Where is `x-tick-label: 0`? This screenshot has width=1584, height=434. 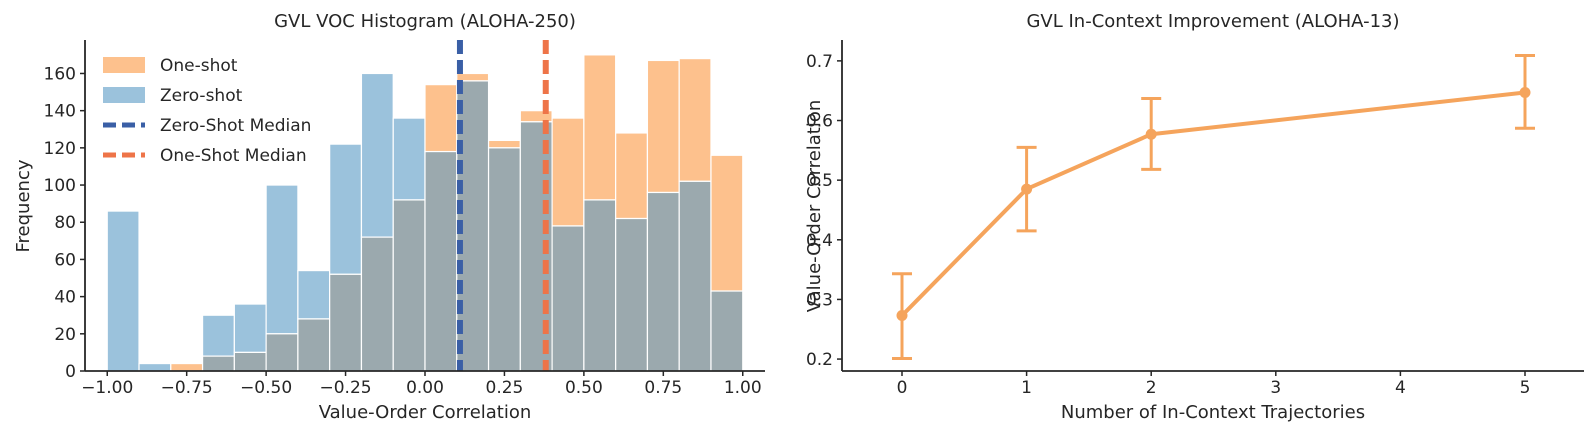
x-tick-label: 0 is located at coordinates (902, 388).